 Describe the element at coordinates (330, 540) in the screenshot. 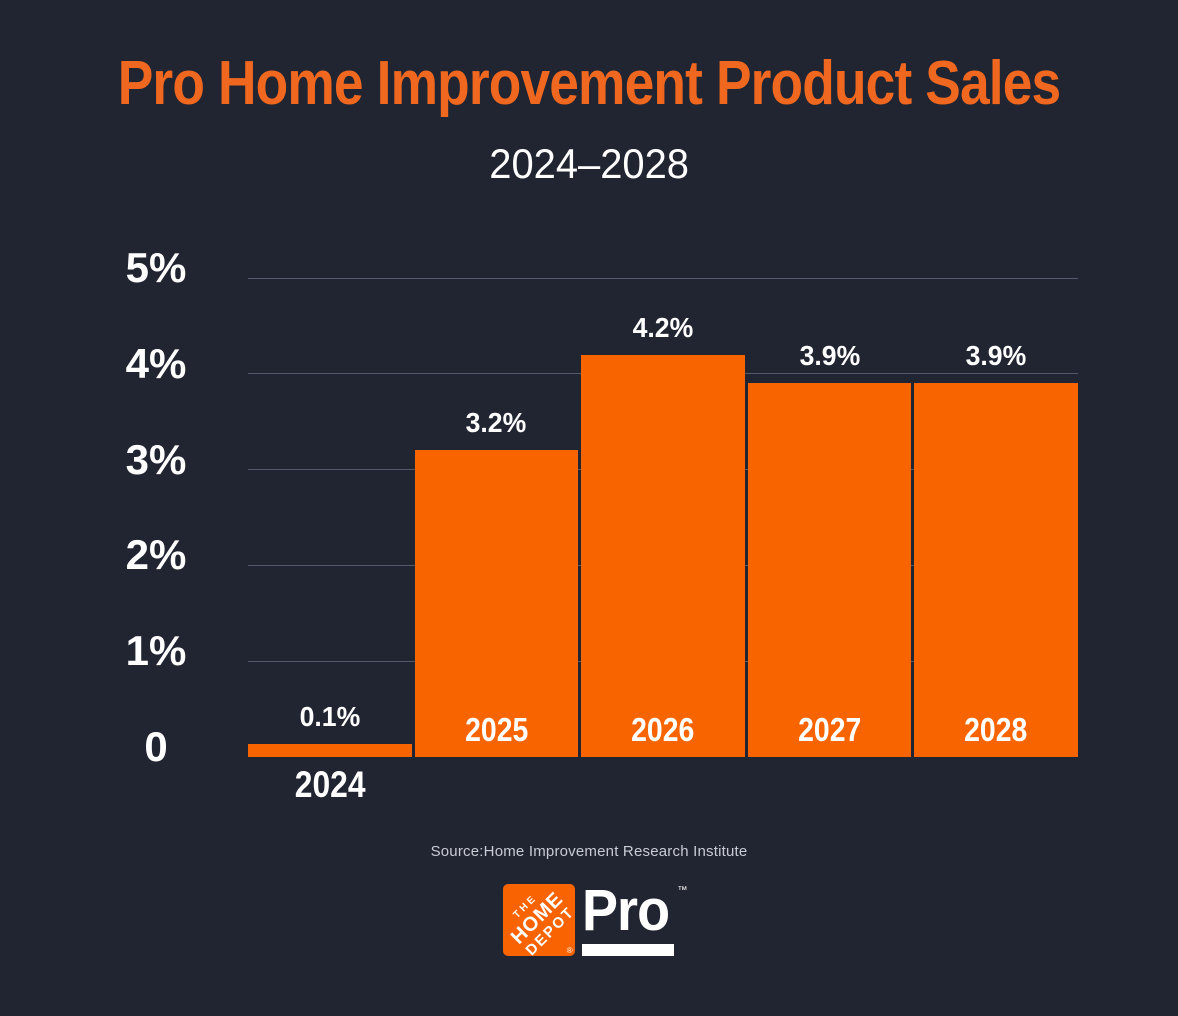

I see `bar-slot-2024: 0.1% 2024` at that location.